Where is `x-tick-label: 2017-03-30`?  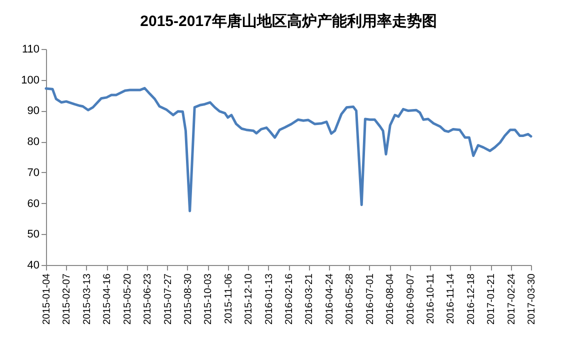 x-tick-label: 2017-03-30 is located at coordinates (532, 299).